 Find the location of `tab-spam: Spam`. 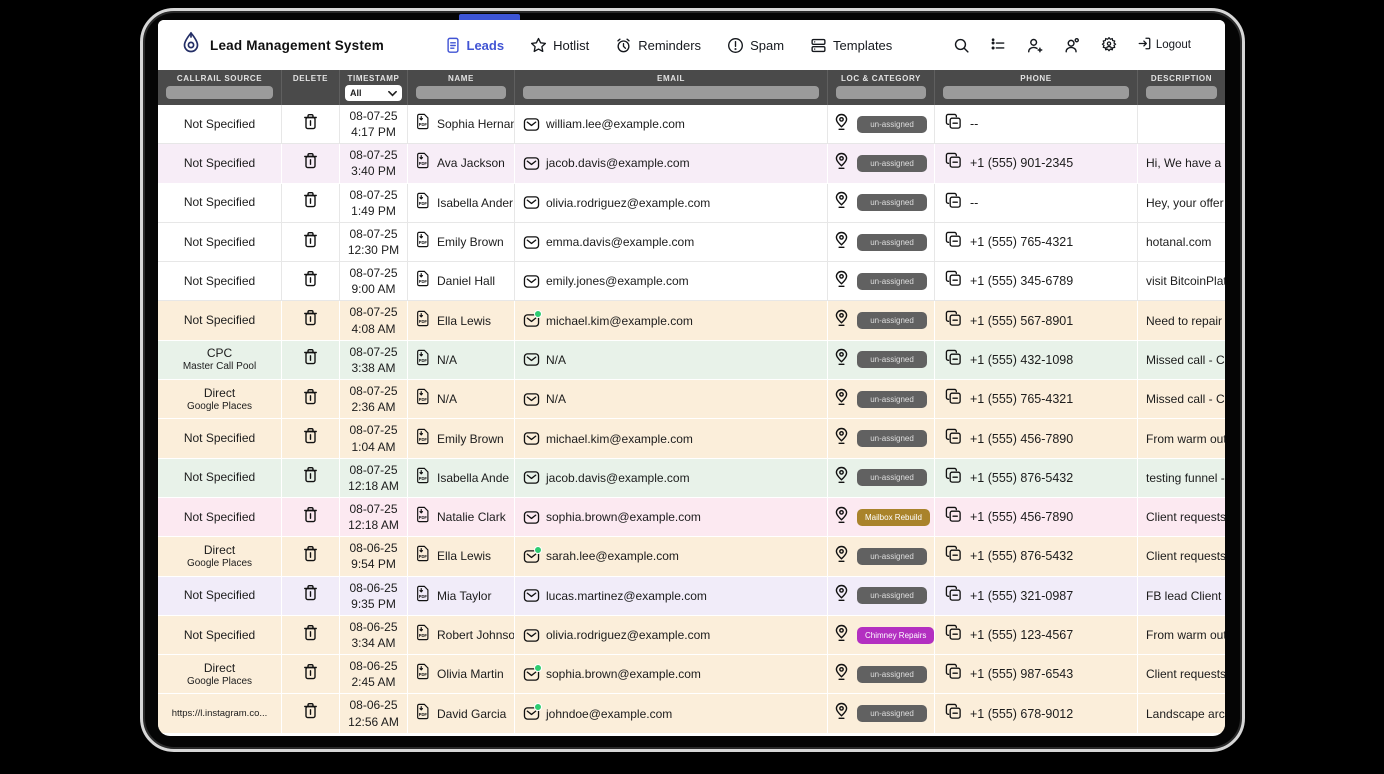

tab-spam: Spam is located at coordinates (755, 45).